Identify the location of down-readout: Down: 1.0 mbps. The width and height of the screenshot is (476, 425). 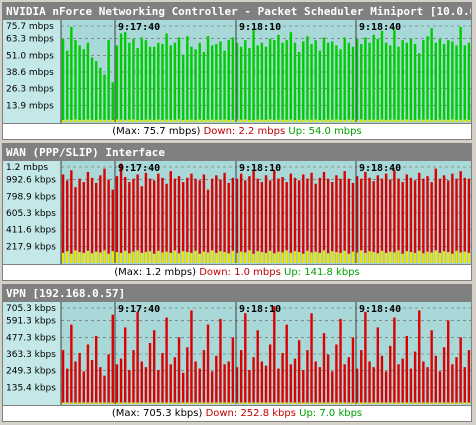
(240, 272).